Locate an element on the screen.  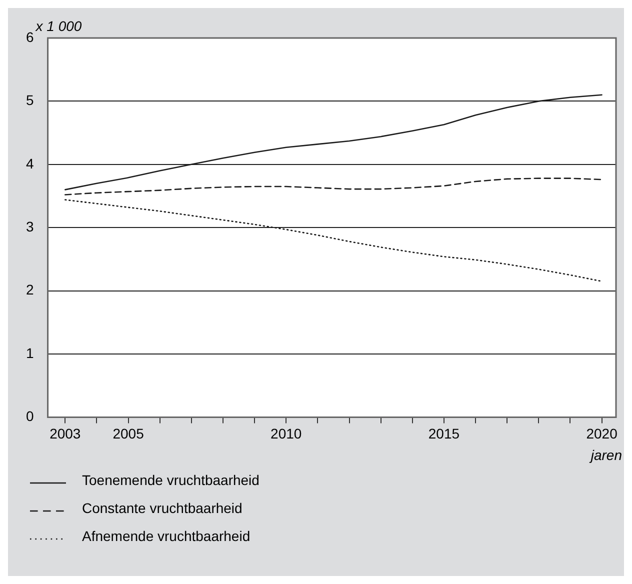
x-axis-title: jaren is located at coordinates (605, 455).